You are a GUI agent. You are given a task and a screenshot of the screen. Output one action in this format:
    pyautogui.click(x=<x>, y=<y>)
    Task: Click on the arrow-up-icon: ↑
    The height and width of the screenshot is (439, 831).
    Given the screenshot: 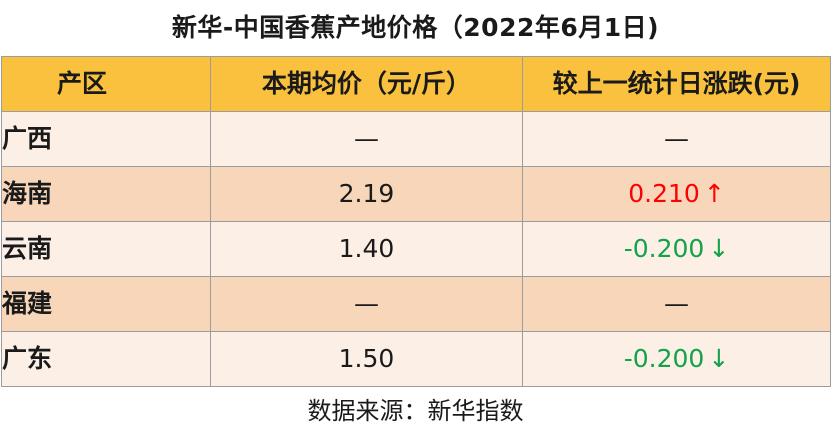 What is the action you would take?
    pyautogui.click(x=714, y=193)
    